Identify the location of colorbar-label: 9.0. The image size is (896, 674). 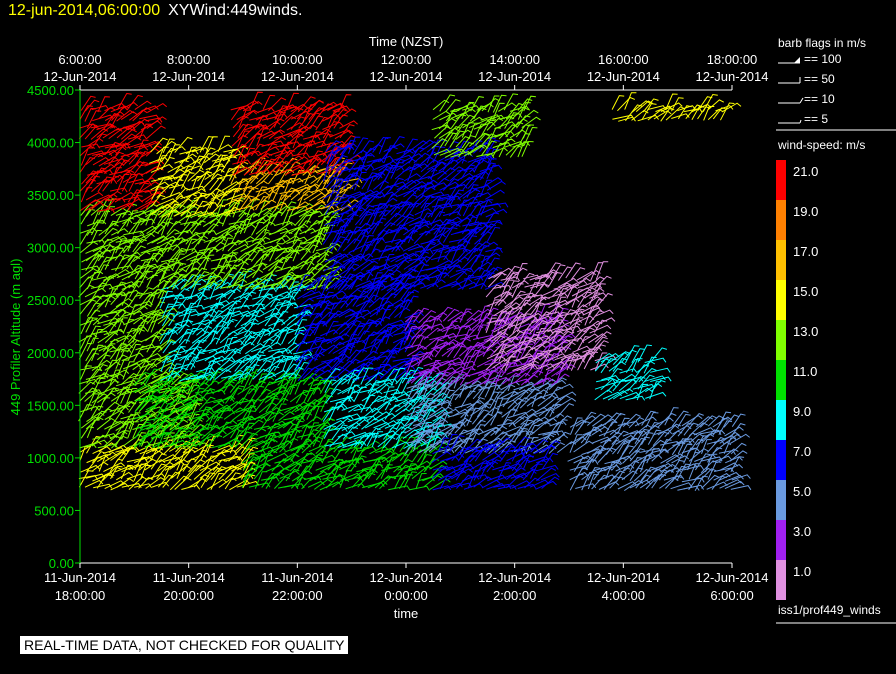
(802, 411).